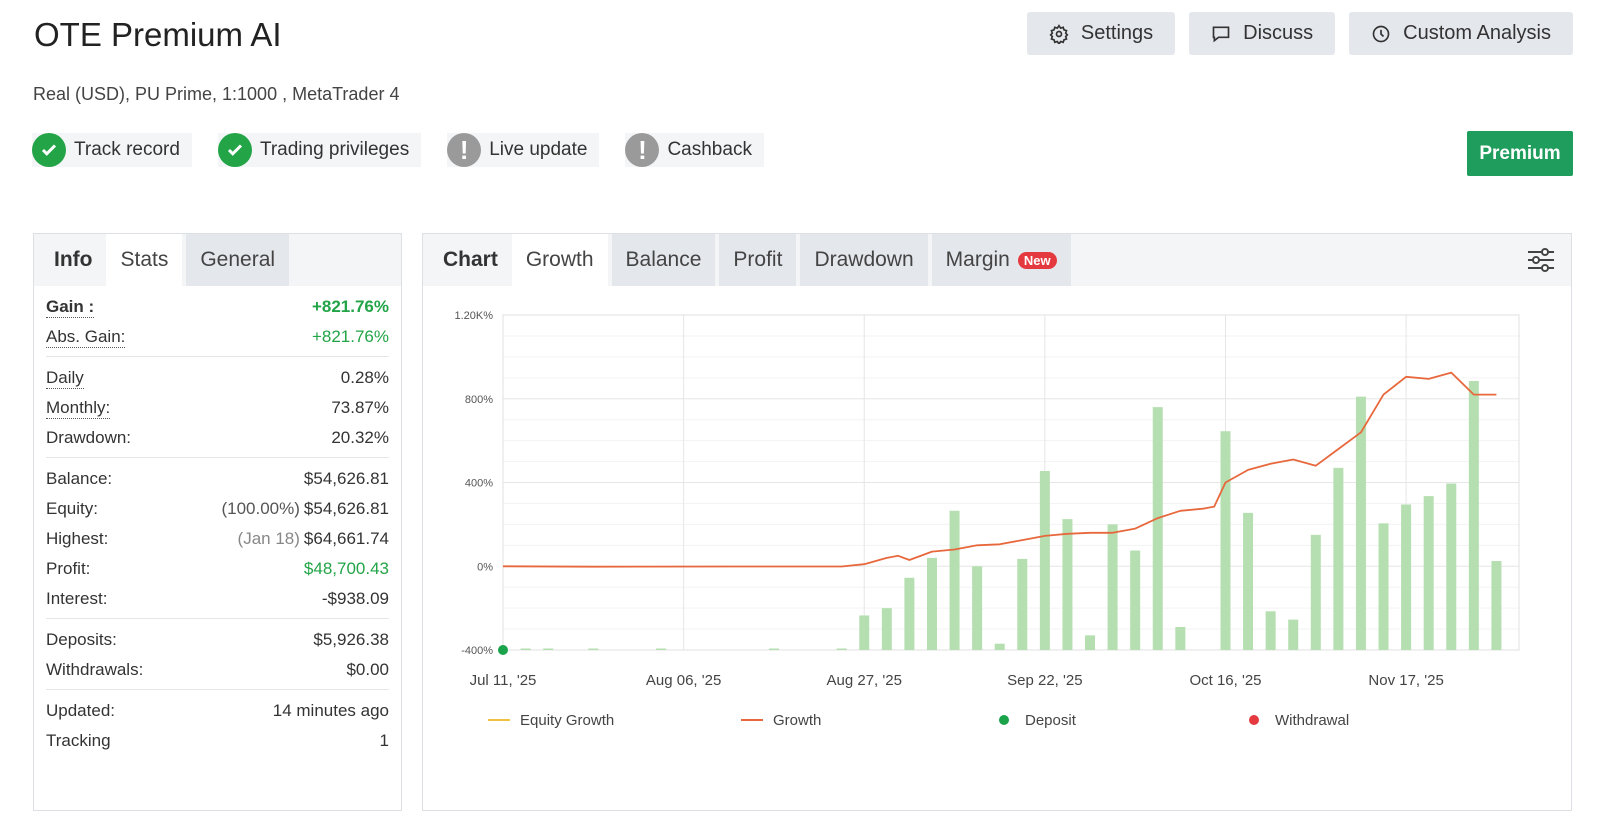  Describe the element at coordinates (70, 307) in the screenshot. I see `stat-label: Gain :` at that location.